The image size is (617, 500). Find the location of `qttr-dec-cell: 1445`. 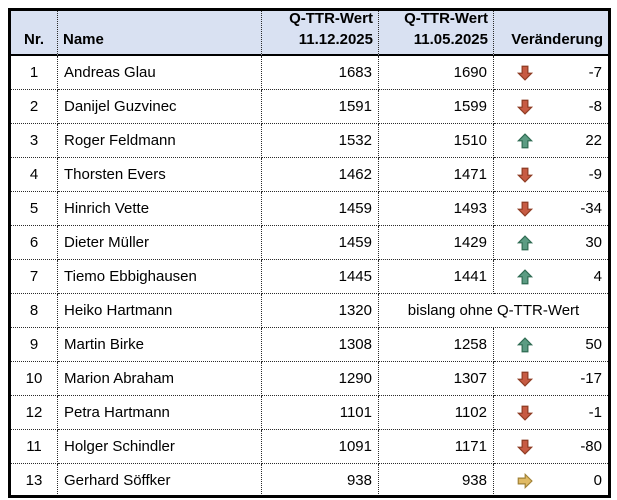

qttr-dec-cell: 1445 is located at coordinates (320, 277).